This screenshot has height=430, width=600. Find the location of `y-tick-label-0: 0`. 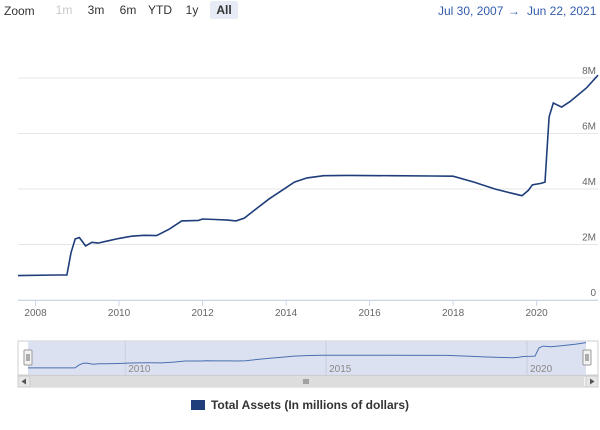

y-tick-label-0: 0 is located at coordinates (593, 293).